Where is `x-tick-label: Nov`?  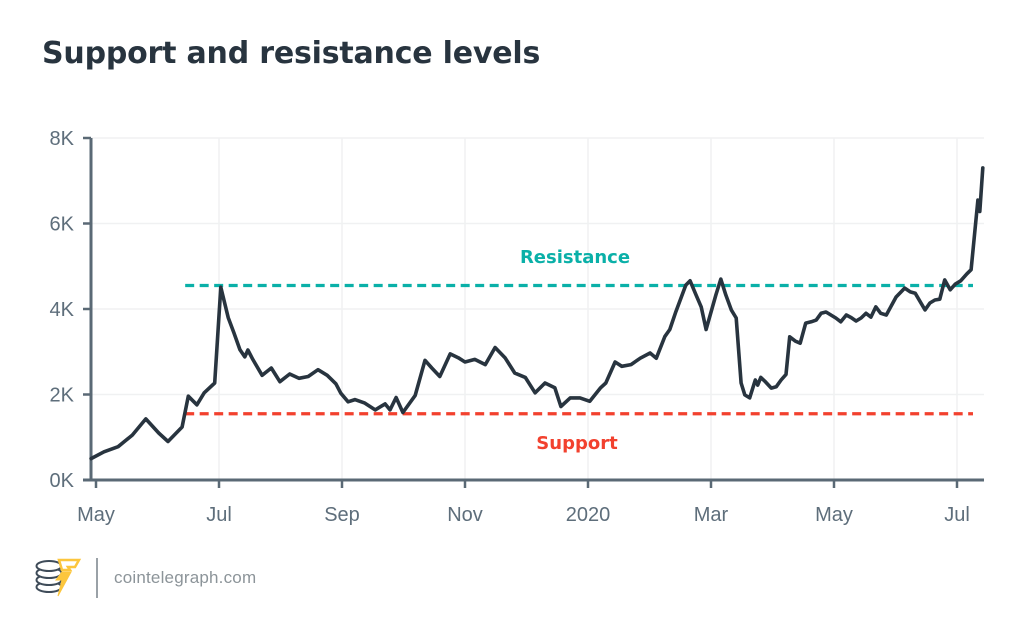
x-tick-label: Nov is located at coordinates (465, 515).